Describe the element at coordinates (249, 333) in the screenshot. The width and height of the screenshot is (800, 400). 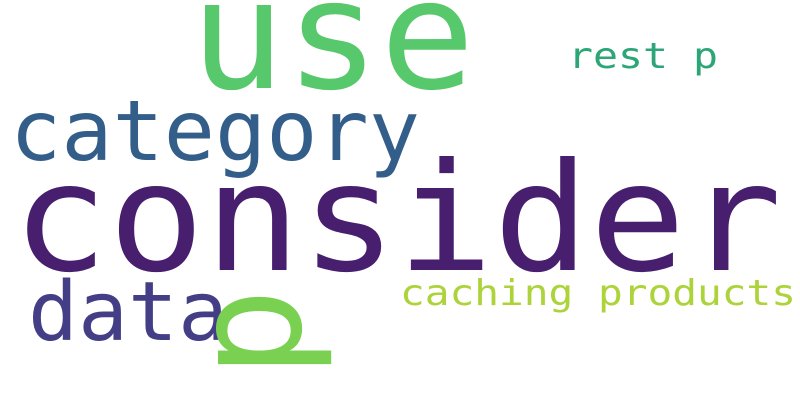
I see `word-p: p` at that location.